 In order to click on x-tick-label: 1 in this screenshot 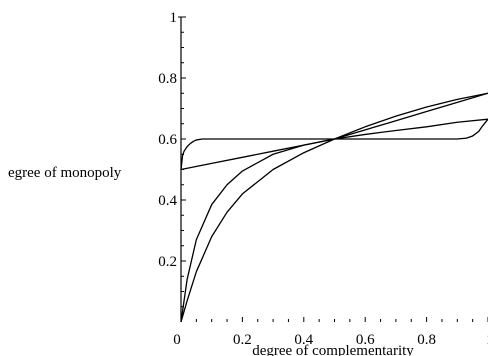, I will do `click(487, 340)`.